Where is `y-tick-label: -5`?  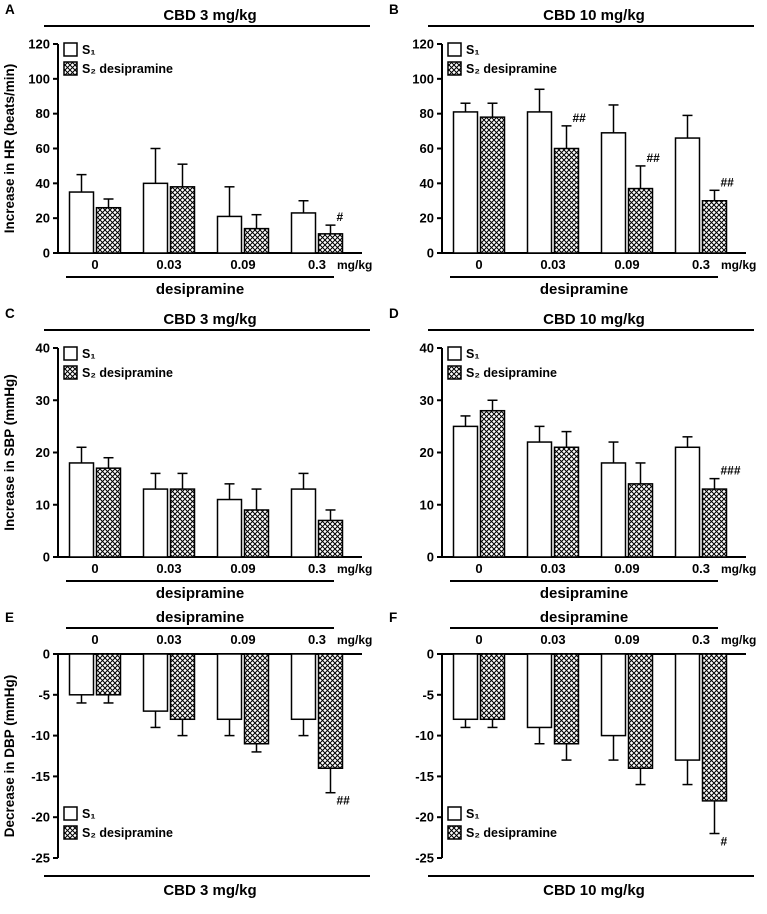 y-tick-label: -5 is located at coordinates (428, 694).